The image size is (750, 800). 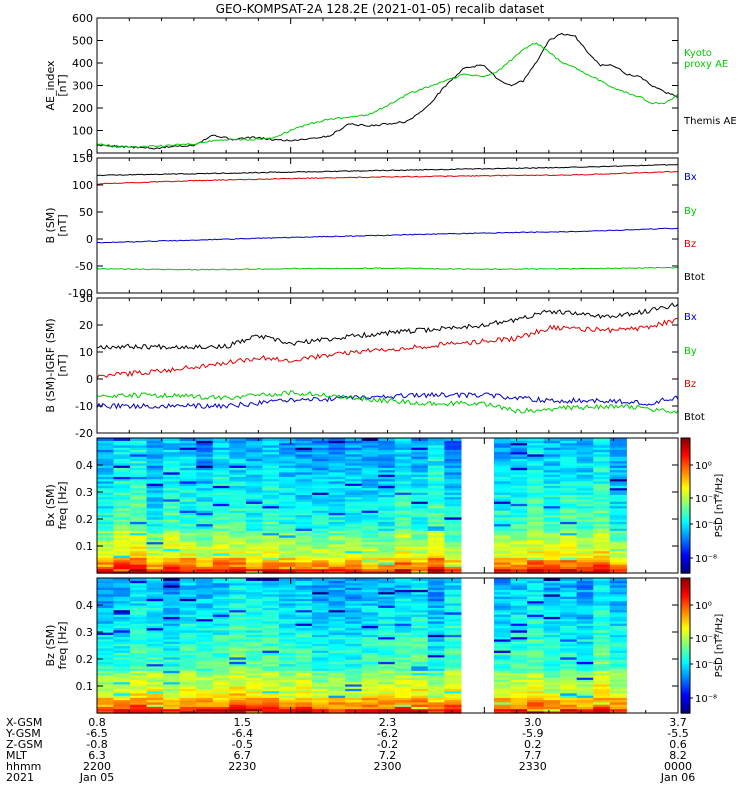 What do you see at coordinates (243, 755) in the screenshot?
I see `ephemeris-value: 6.7` at bounding box center [243, 755].